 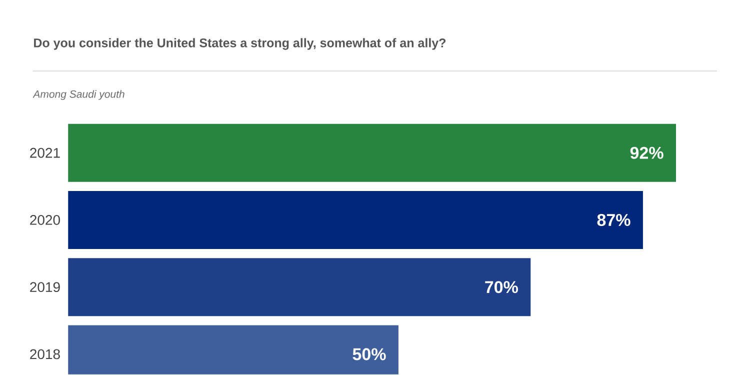 What do you see at coordinates (501, 287) in the screenshot?
I see `data-label: 70%` at bounding box center [501, 287].